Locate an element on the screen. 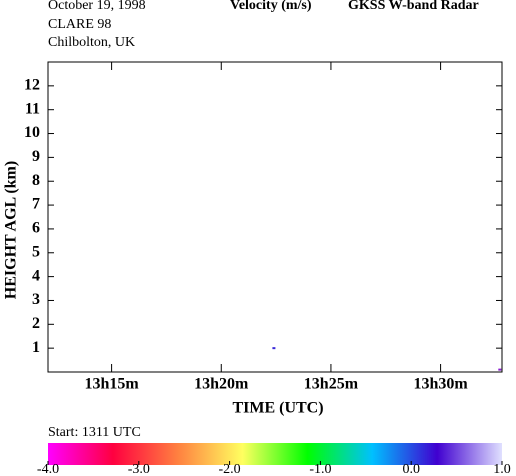 The width and height of the screenshot is (516, 476). y-tick-label: 3 is located at coordinates (36, 299).